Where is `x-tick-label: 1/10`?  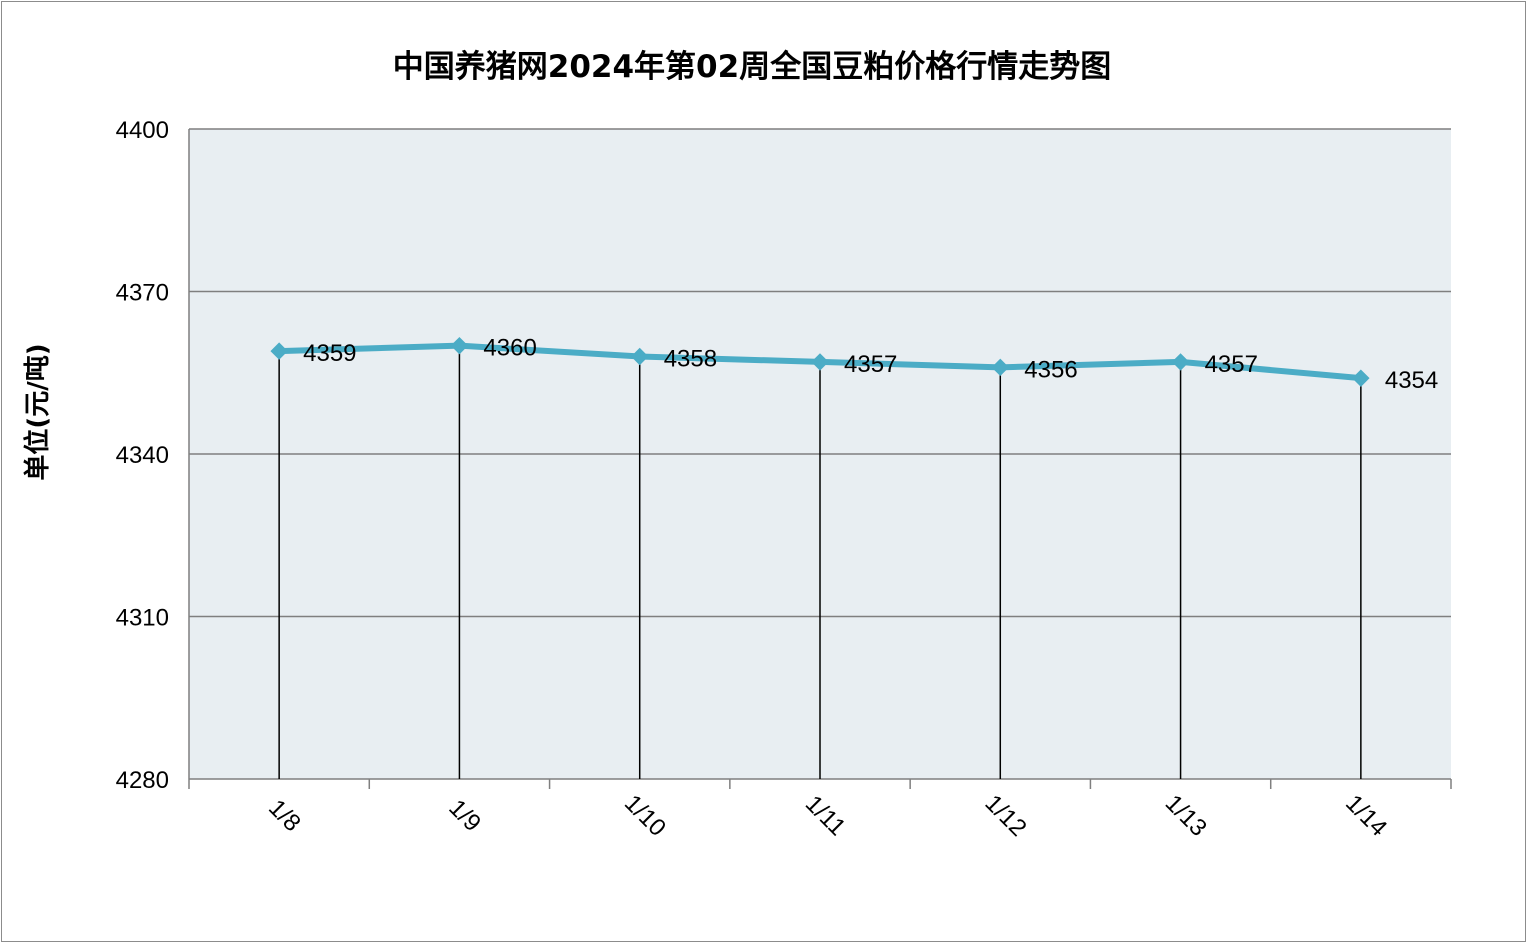
x-tick-label: 1/10 is located at coordinates (645, 816).